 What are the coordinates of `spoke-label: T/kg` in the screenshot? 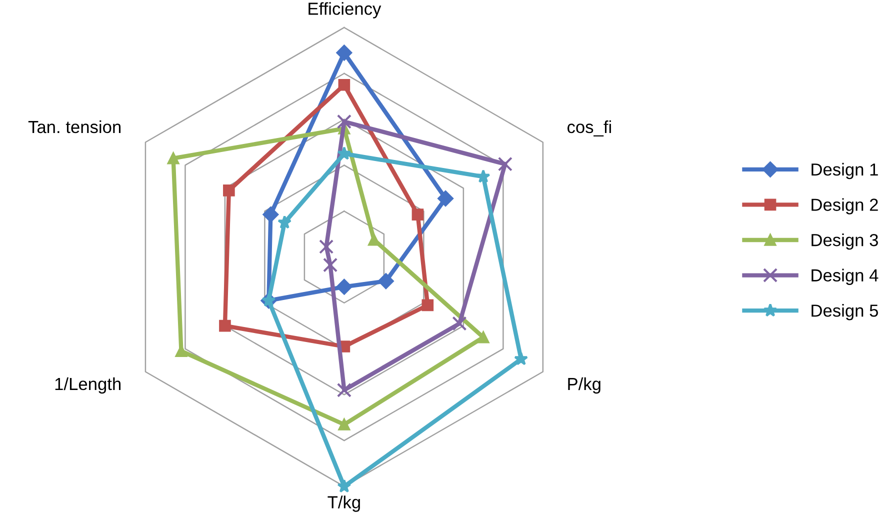 It's located at (344, 504).